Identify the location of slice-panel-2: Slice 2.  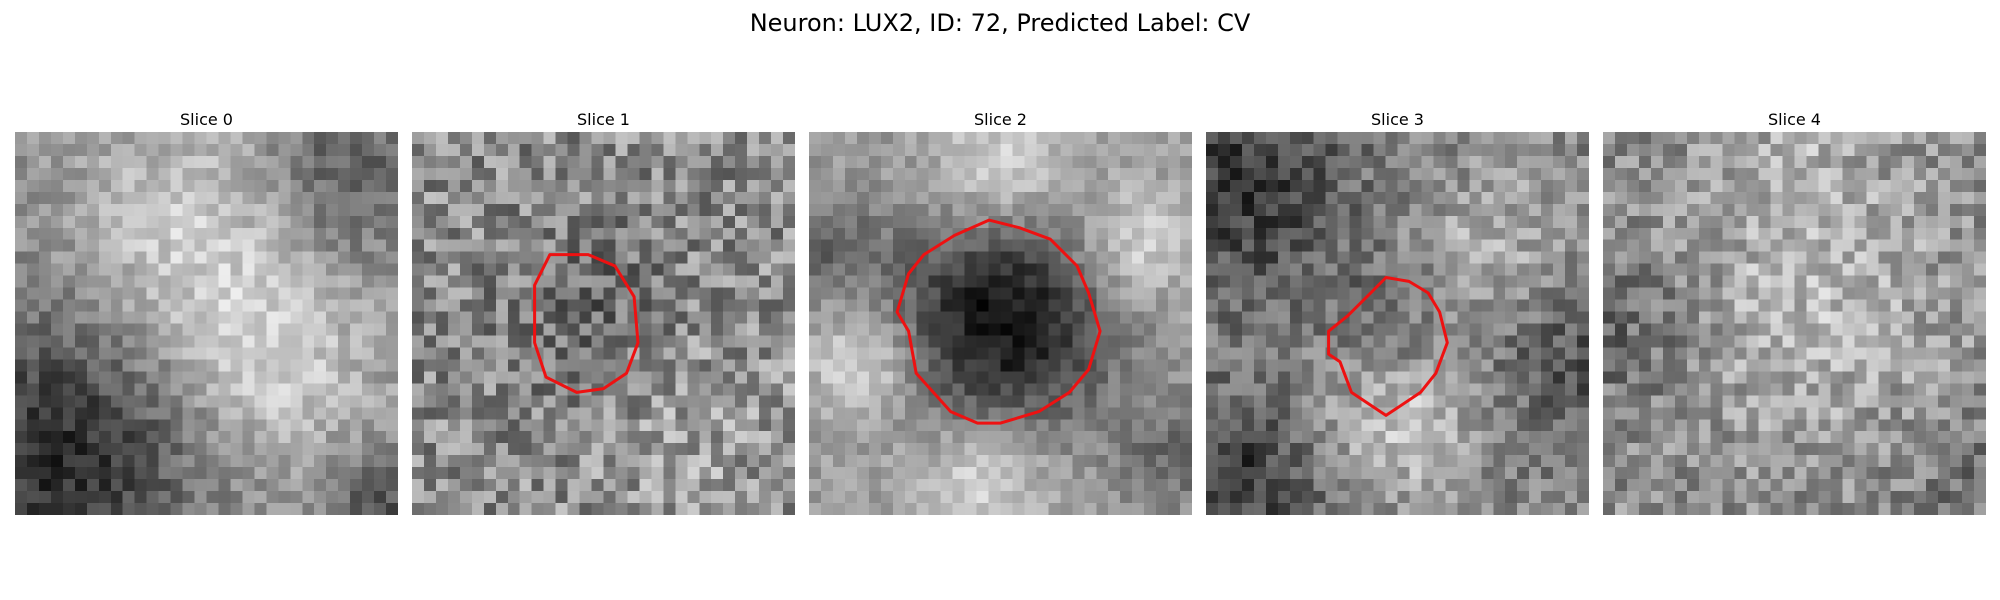
(1000, 311).